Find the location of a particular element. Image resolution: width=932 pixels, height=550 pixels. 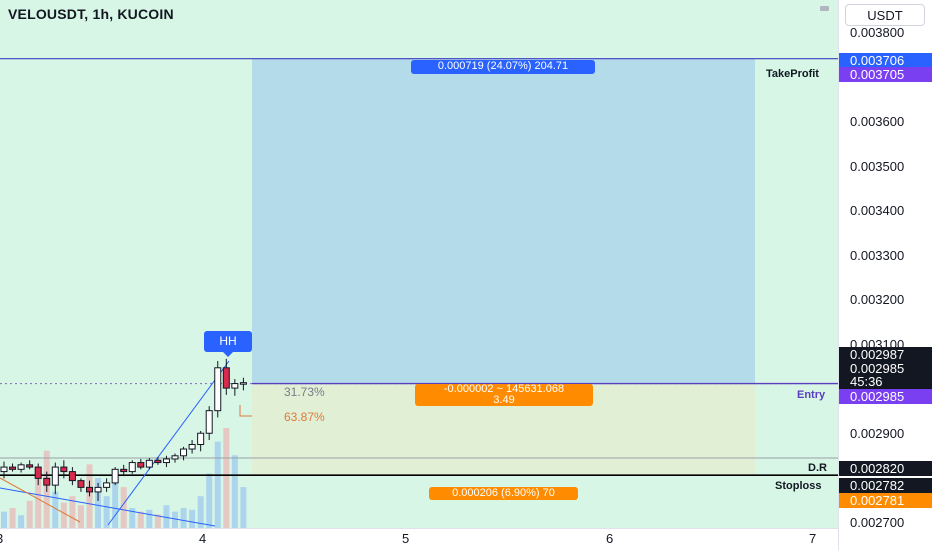

y-tick-label: 0.002900 is located at coordinates (877, 433).